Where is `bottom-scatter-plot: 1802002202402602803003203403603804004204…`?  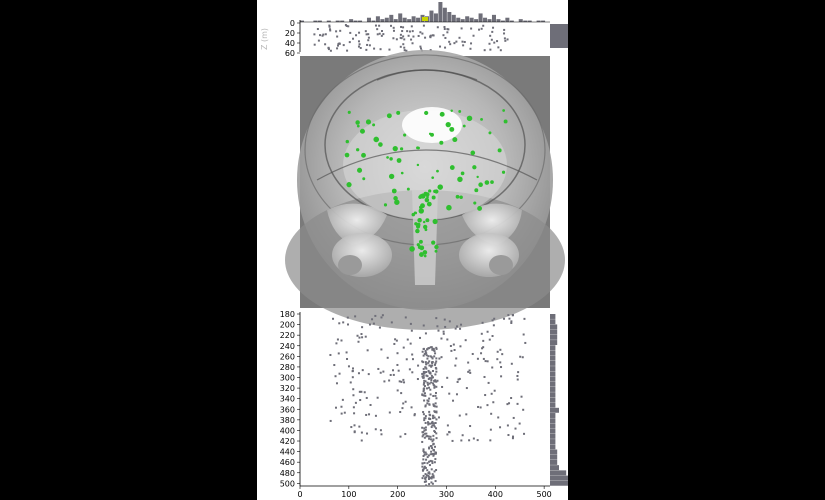
bottom-scatter-plot: 1802002202402602803003203403603804004204… is located at coordinates (416, 404).